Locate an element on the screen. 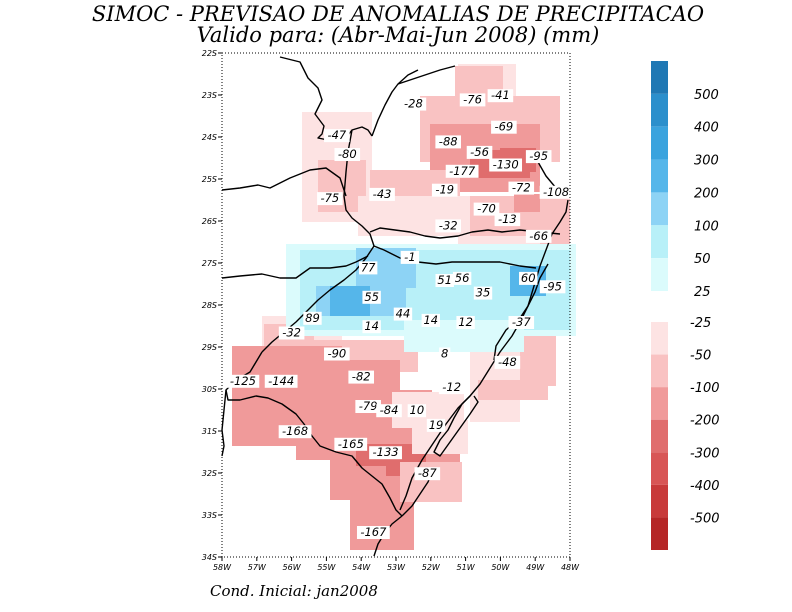 Image resolution: width=792 pixels, height=612 pixels. colorbar-label: -300 is located at coordinates (705, 453).